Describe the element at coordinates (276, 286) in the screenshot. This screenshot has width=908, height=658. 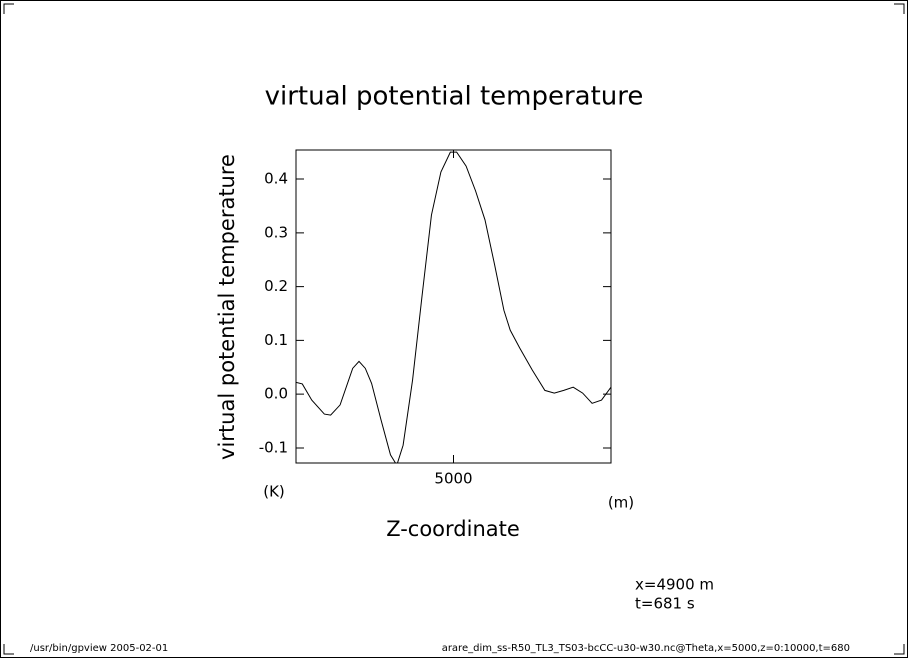
I see `y-tick-label: 0.2` at that location.